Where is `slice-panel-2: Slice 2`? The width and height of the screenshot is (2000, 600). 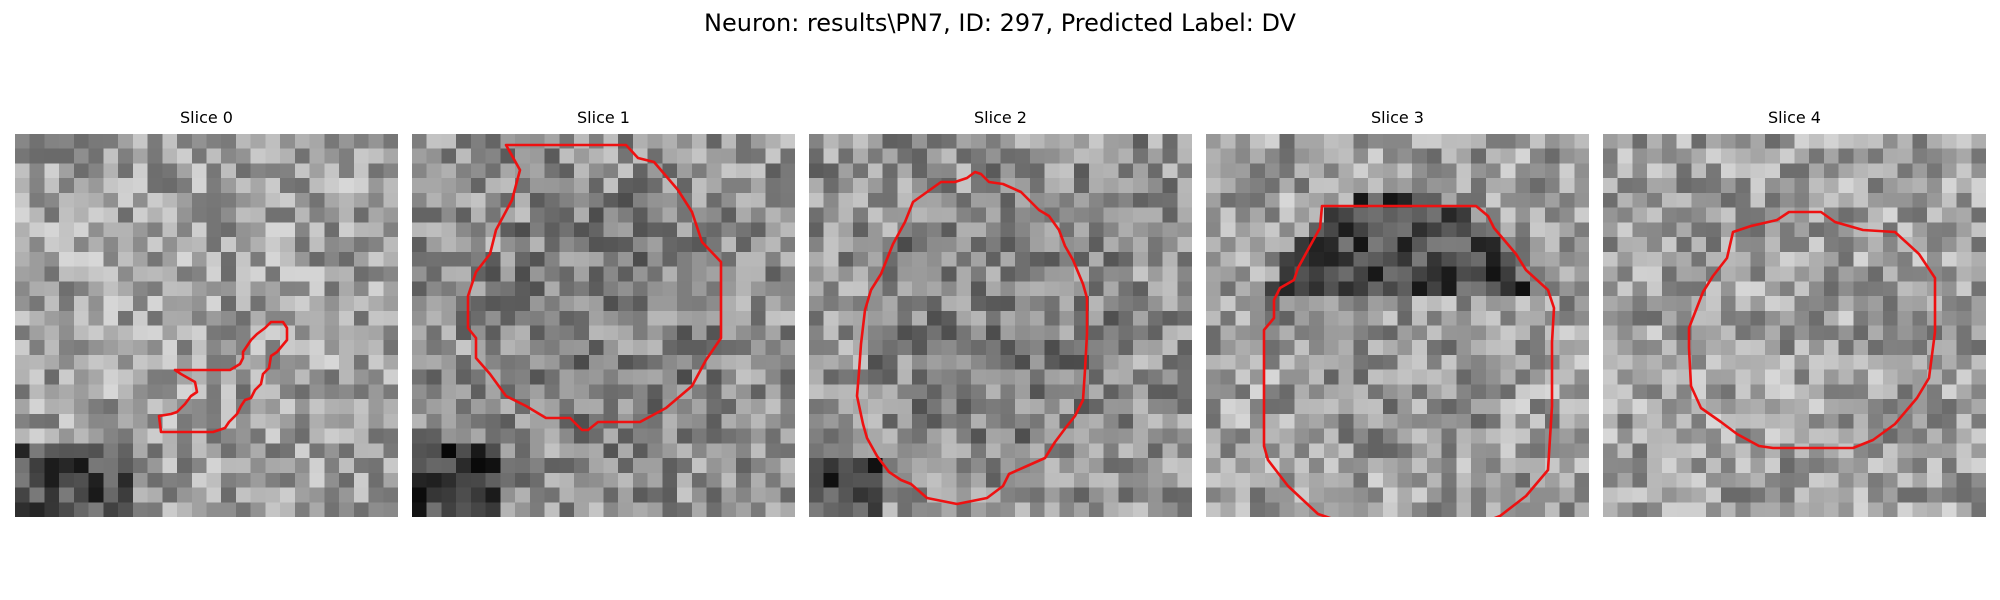
slice-panel-2: Slice 2 is located at coordinates (1000, 312).